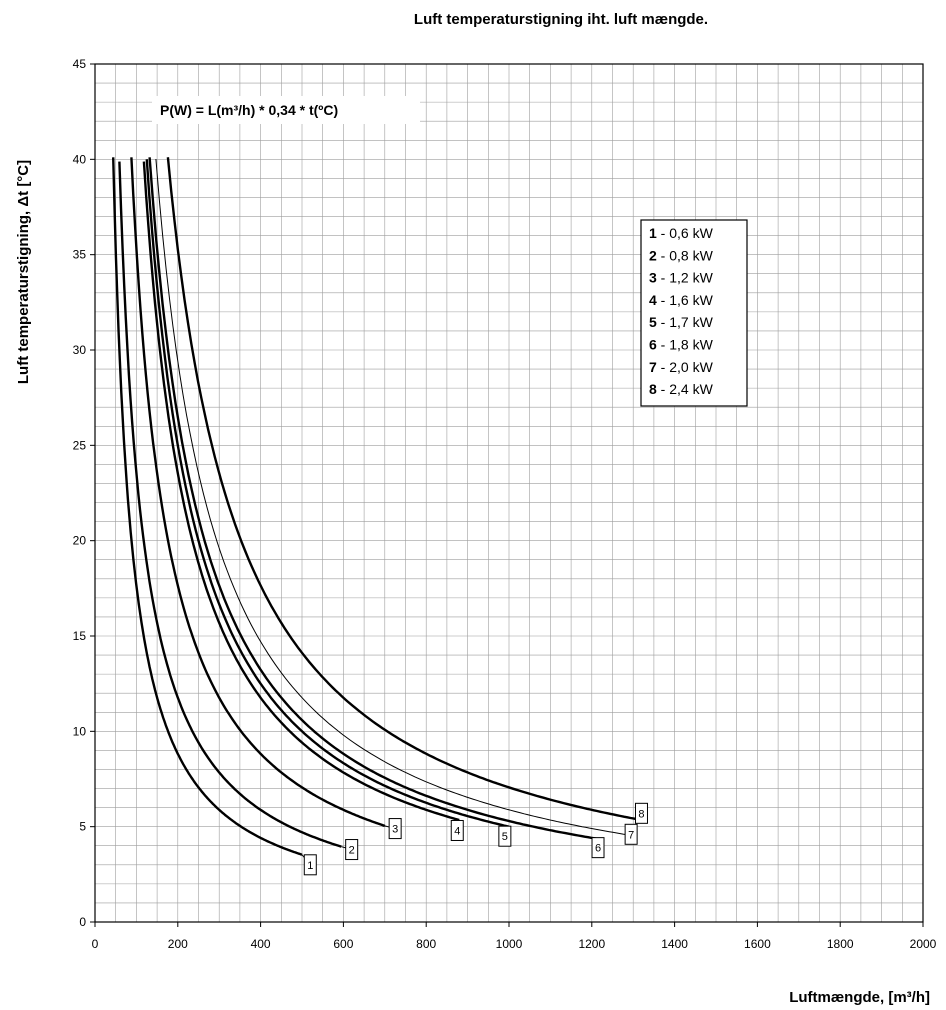 This screenshot has height=1010, width=946. What do you see at coordinates (653, 389) in the screenshot?
I see `legend-entry-number: 8` at bounding box center [653, 389].